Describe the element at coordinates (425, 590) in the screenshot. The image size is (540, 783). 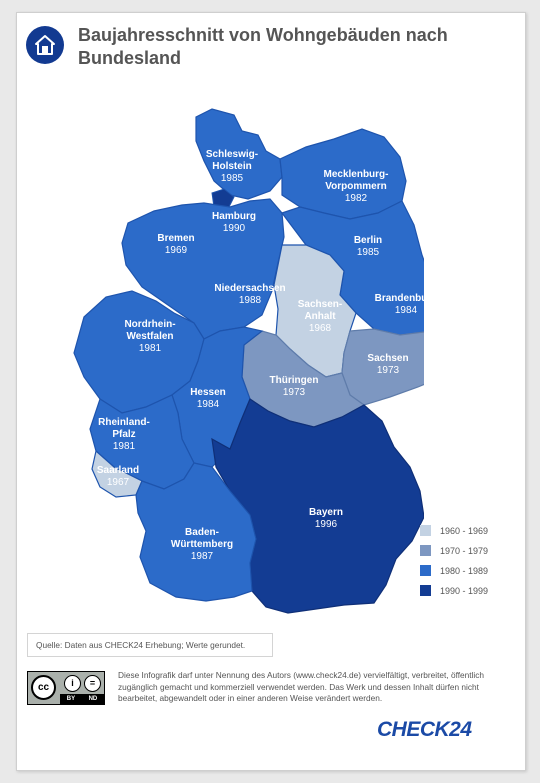
I see `legend-swatch-1990` at that location.